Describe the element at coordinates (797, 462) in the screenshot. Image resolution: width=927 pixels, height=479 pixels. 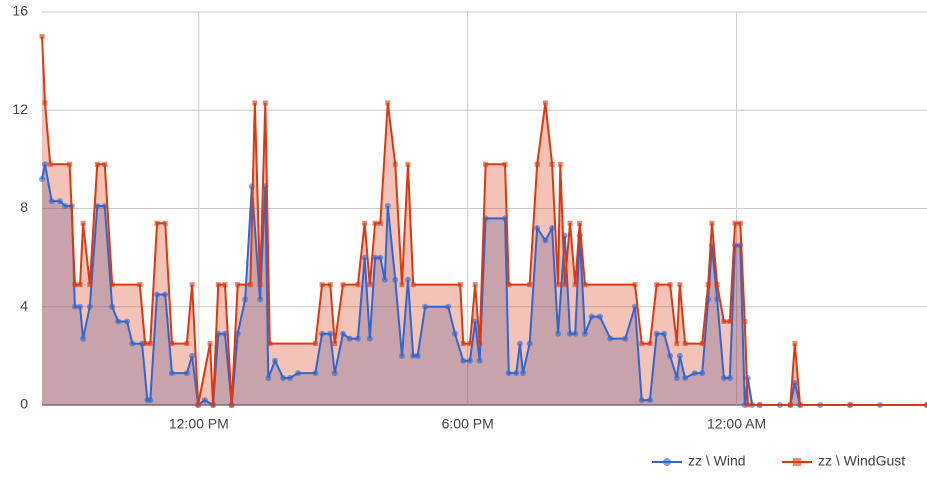
I see `legend-marker` at that location.